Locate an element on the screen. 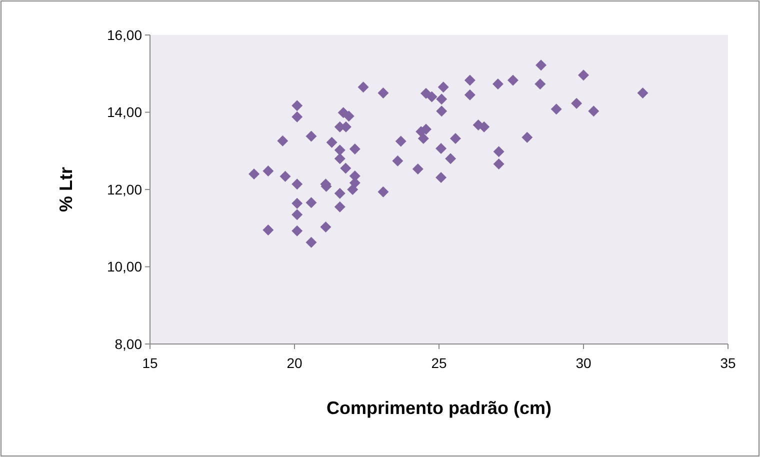 This screenshot has height=457, width=760. x-axis-title: Comprimento padrão (cm) is located at coordinates (439, 408).